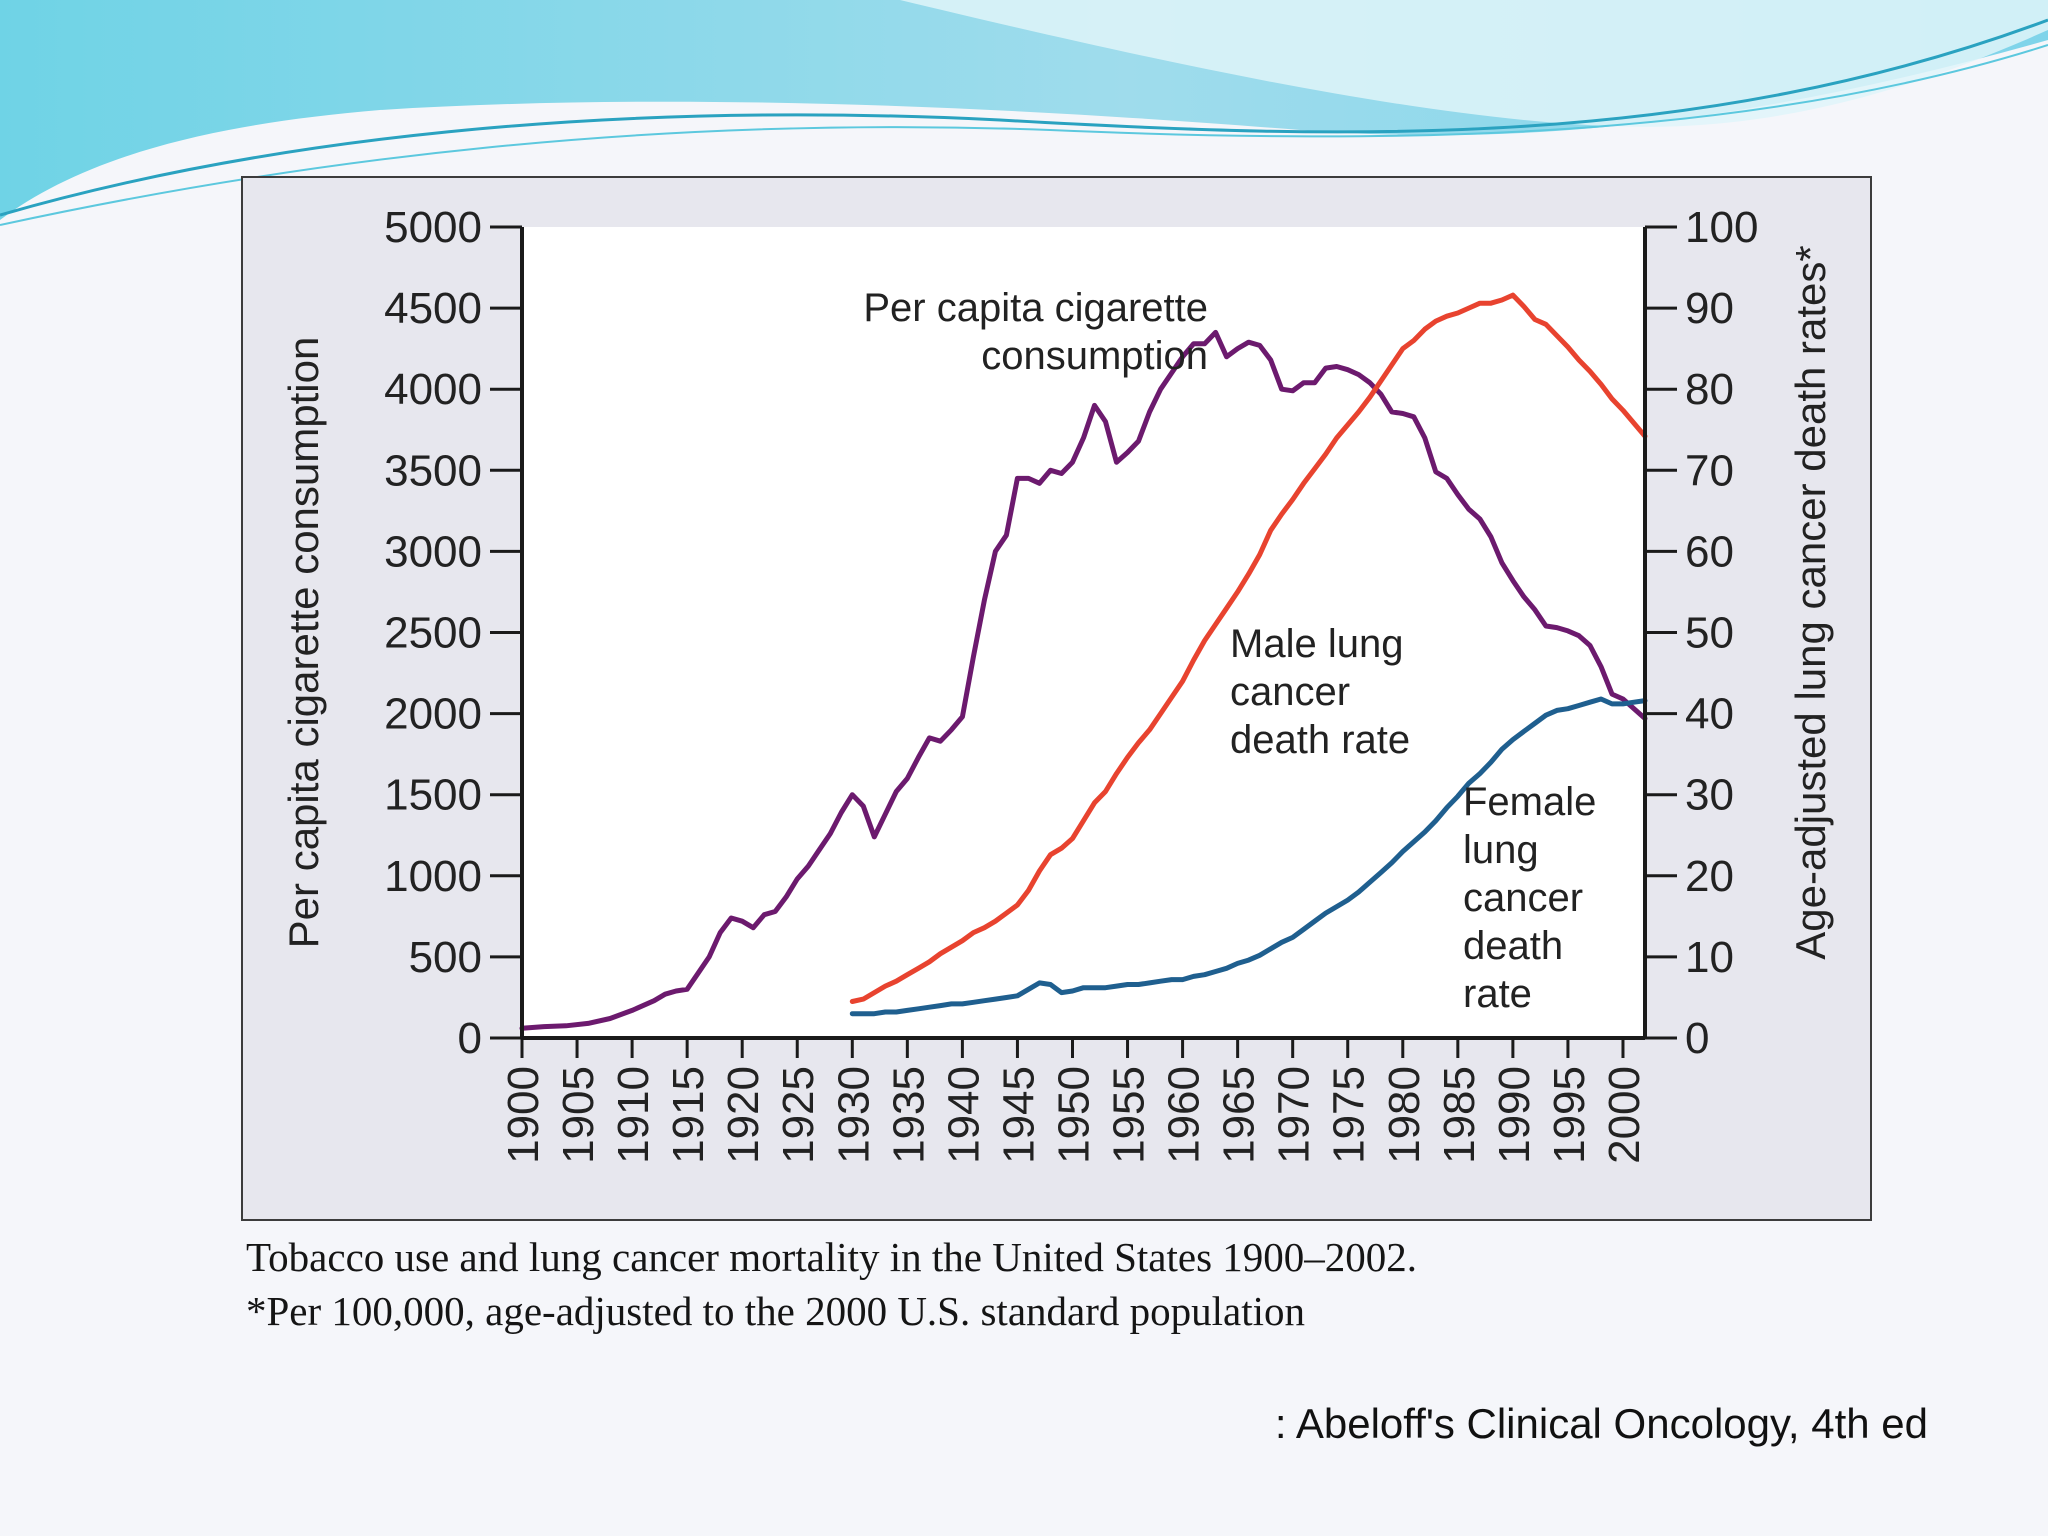 This screenshot has height=1536, width=2048. I want to click on x-tick-label: 1975, so click(1349, 1115).